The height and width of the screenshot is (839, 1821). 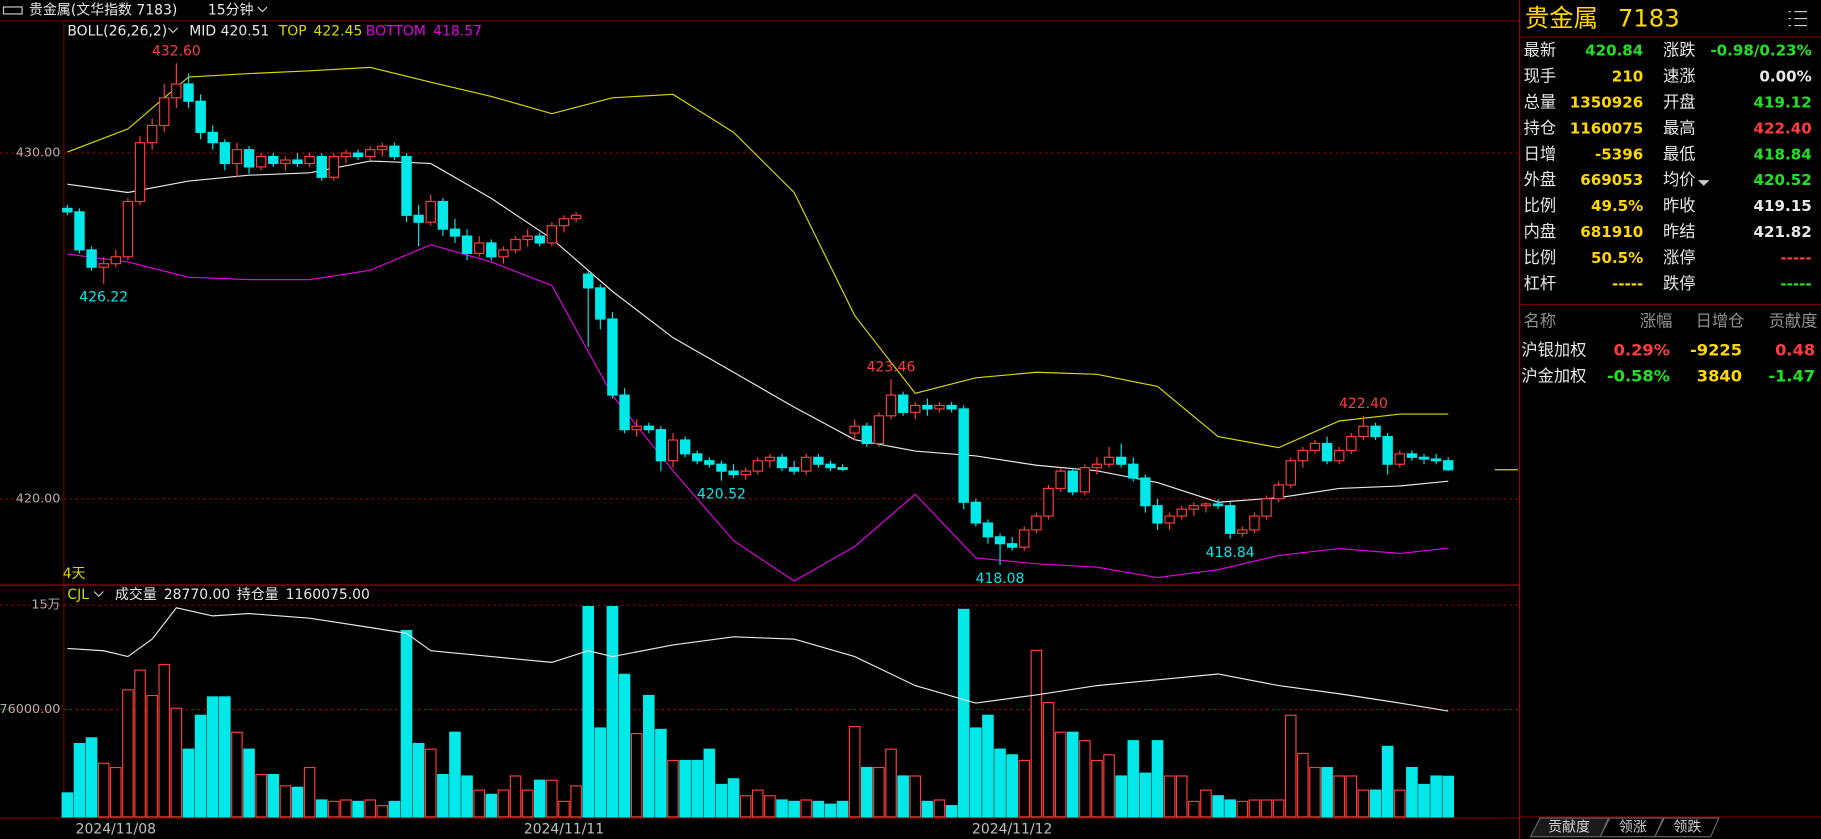 What do you see at coordinates (78, 595) in the screenshot?
I see `indicator-name: CJL` at bounding box center [78, 595].